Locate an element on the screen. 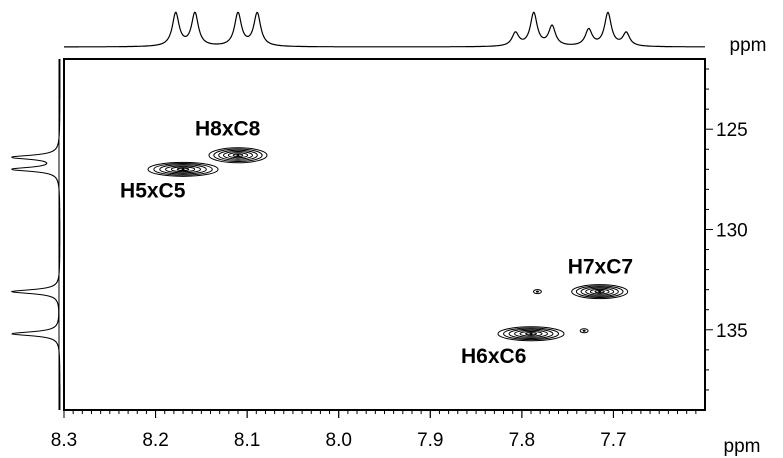 This screenshot has width=783, height=458. x-tick-label: 7.9 is located at coordinates (430, 440).